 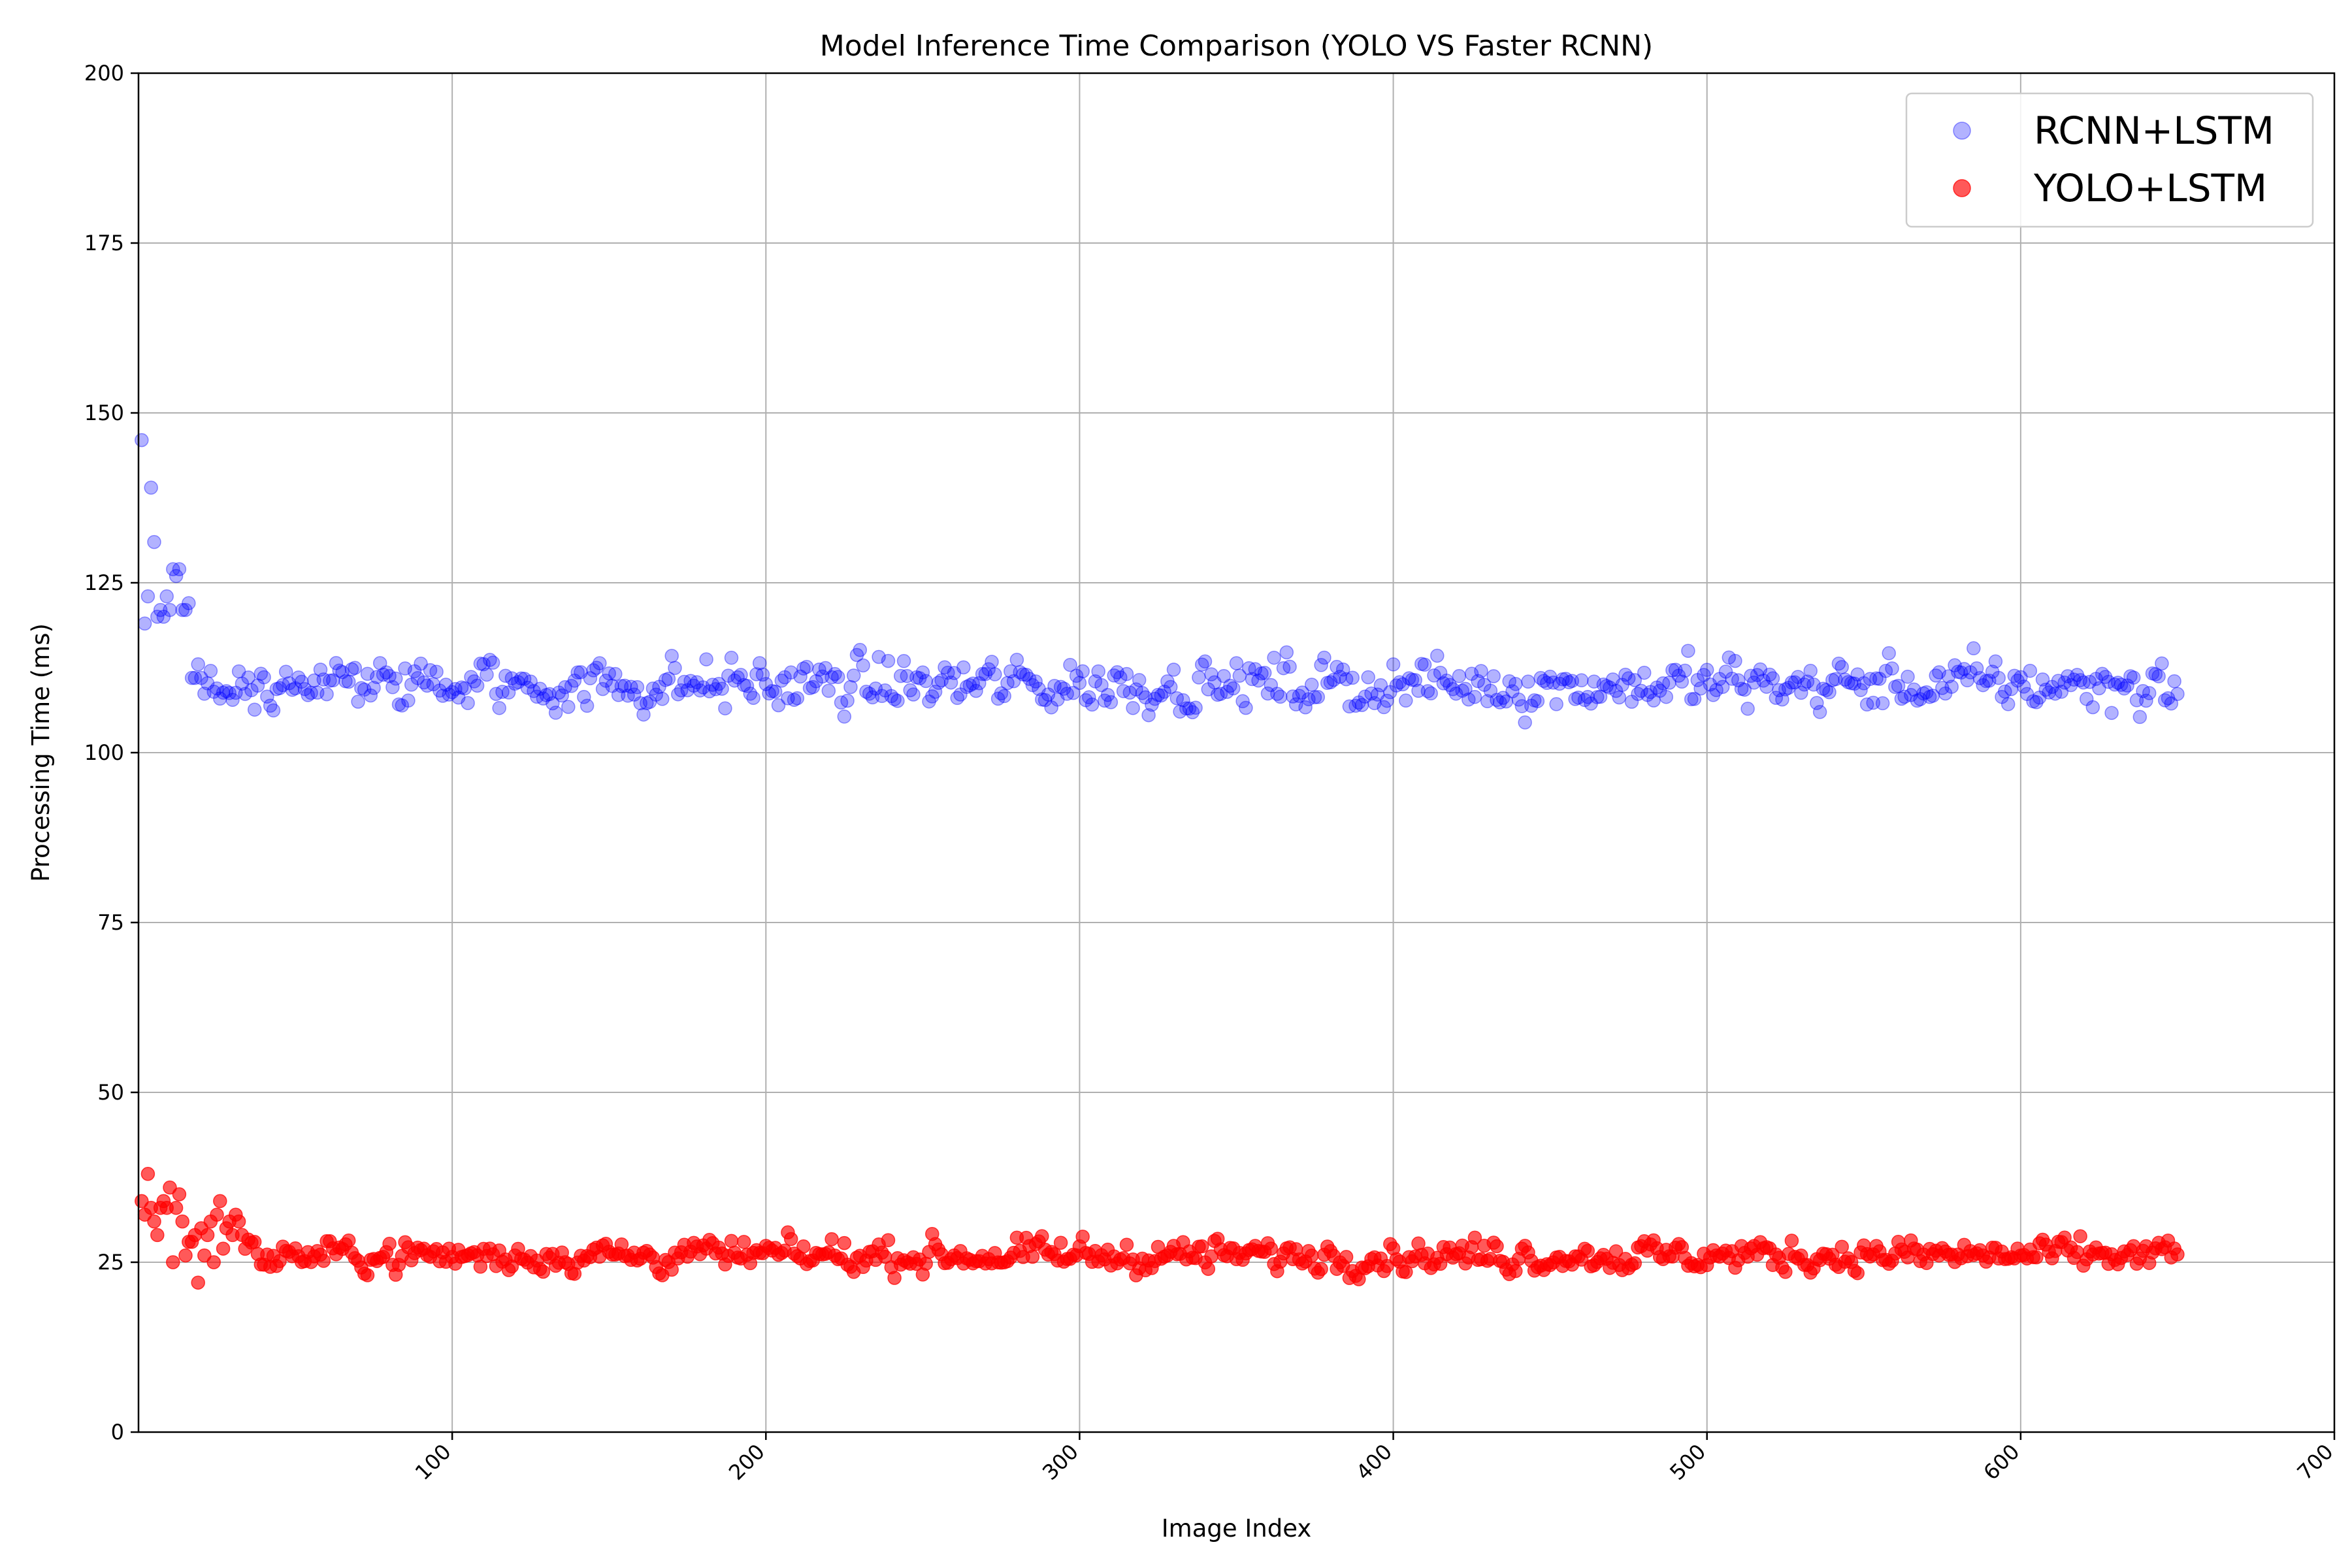 What do you see at coordinates (1962, 131) in the screenshot?
I see `legend-marker-rcnn` at bounding box center [1962, 131].